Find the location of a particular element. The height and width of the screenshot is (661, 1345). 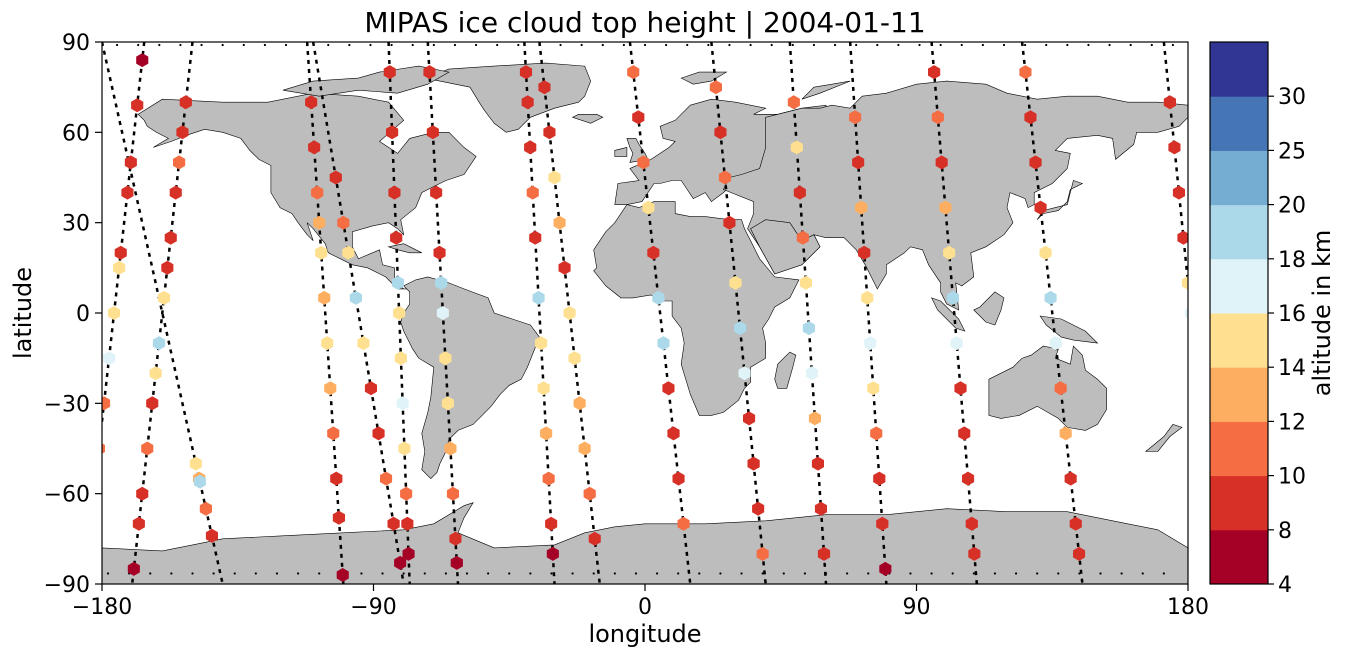

y-tick-label: −30 is located at coordinates (67, 404).